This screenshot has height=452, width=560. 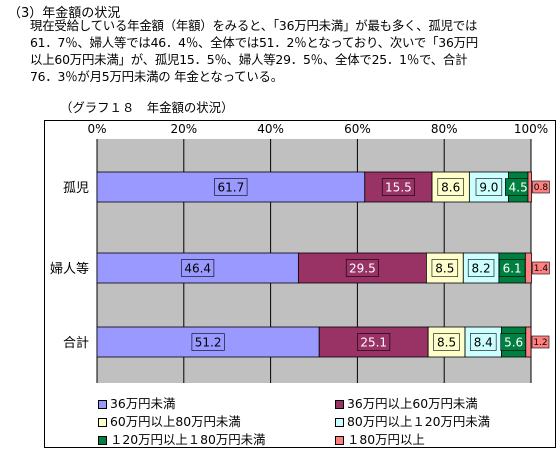 I want to click on legend-item: １20万円以上１80万円未満, so click(x=181, y=439).